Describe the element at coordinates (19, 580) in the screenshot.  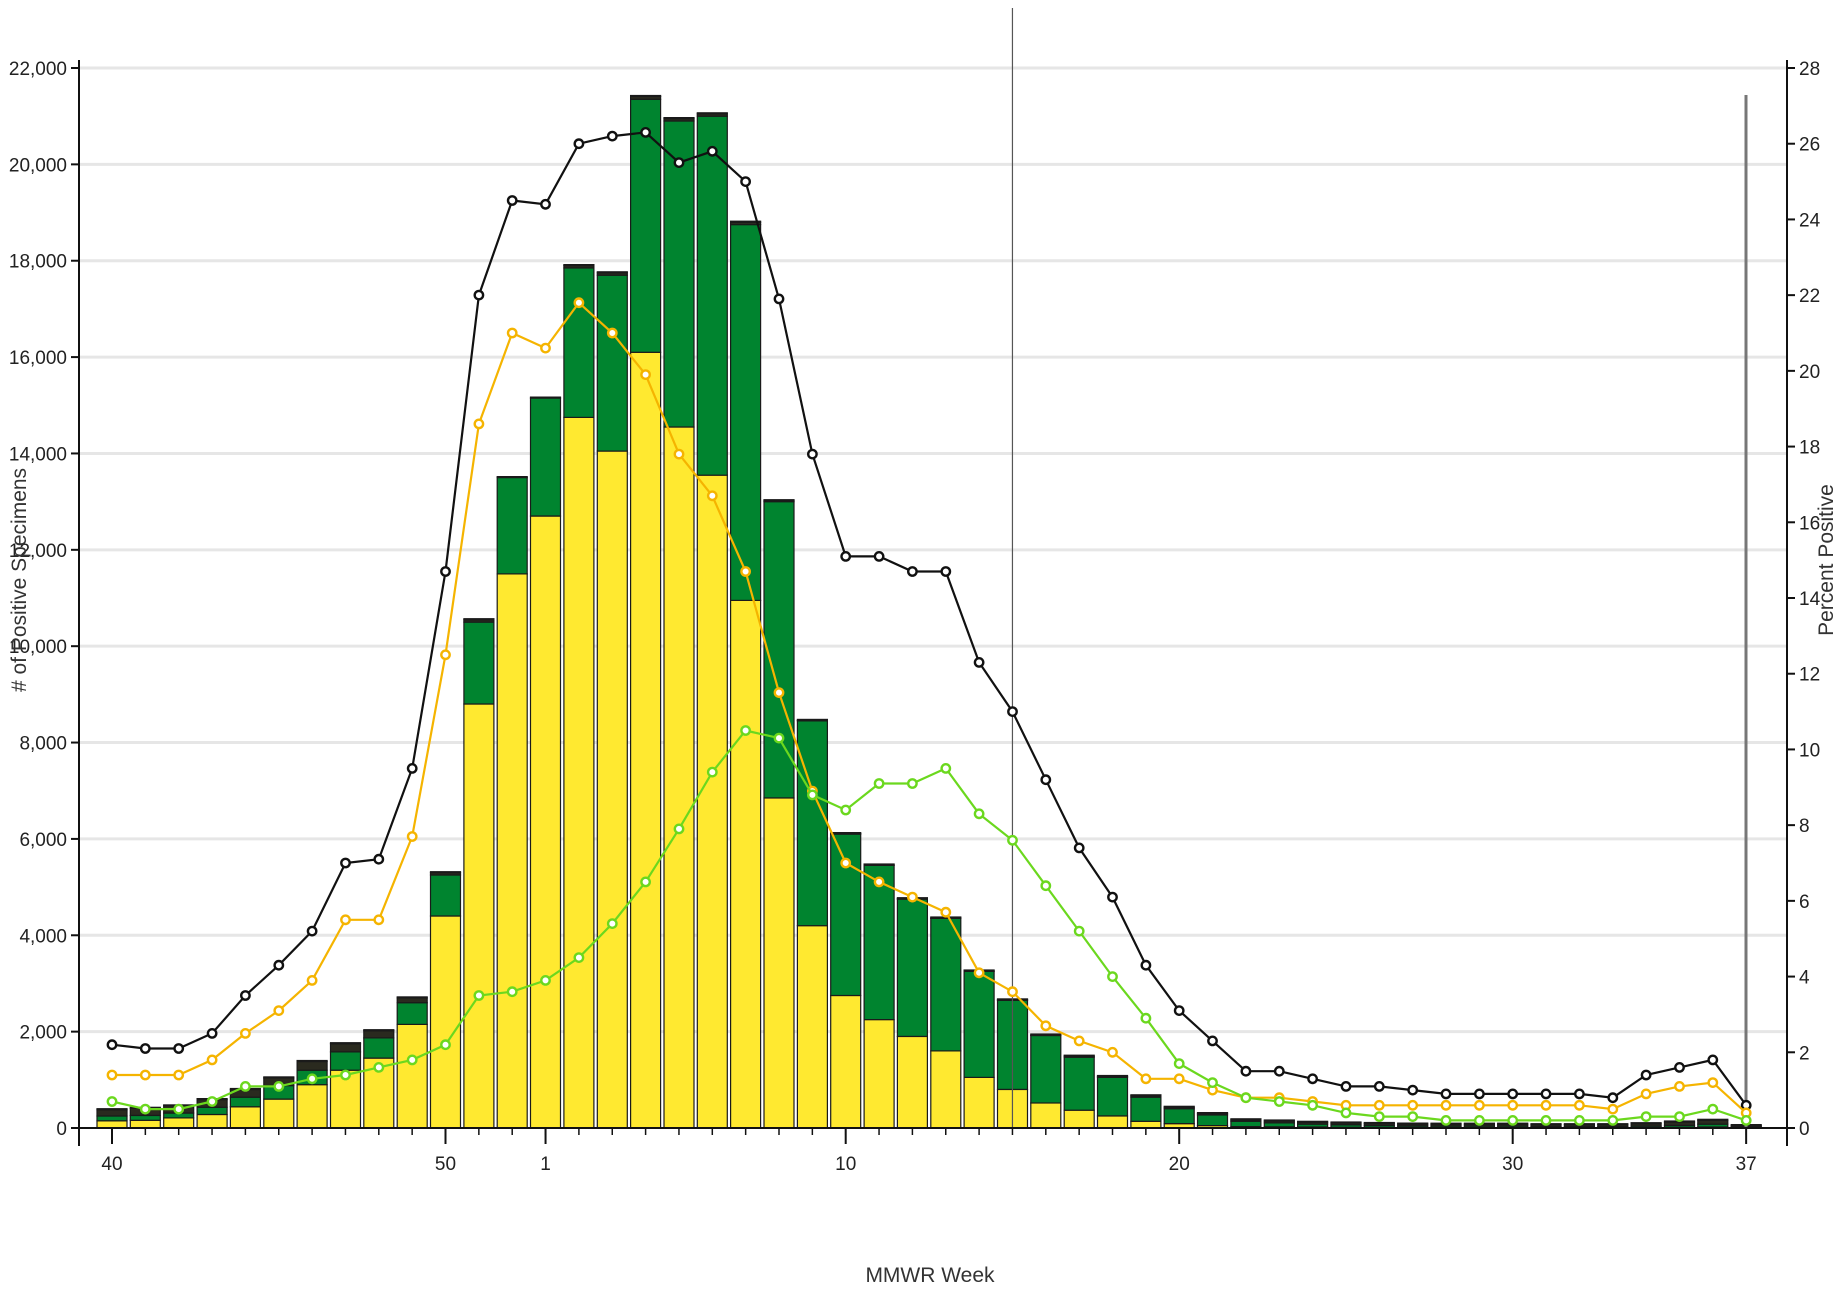
I see `y-axis-left-title: # of Positive Specimens` at that location.